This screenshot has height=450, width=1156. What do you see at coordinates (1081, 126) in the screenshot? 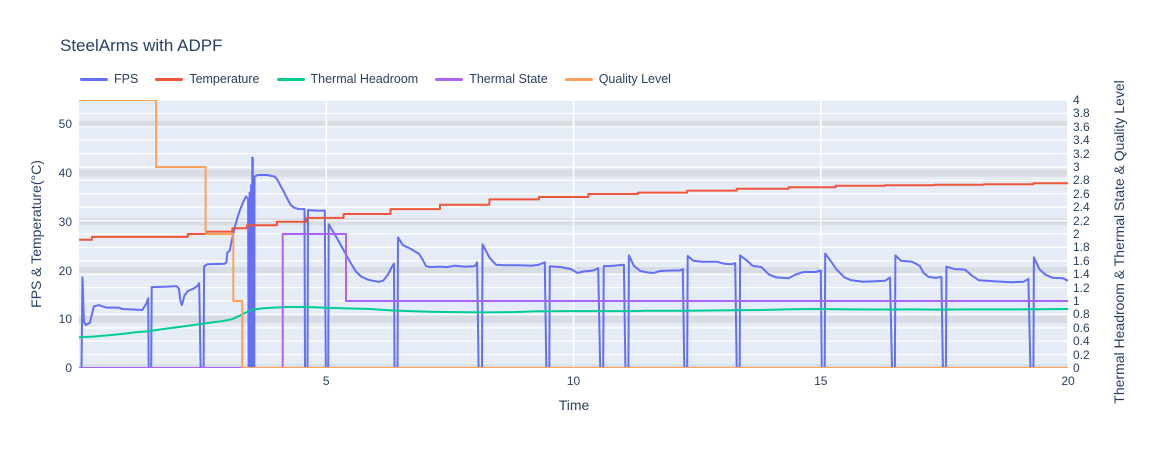
I see `y-right-tick-label: 3.6` at bounding box center [1081, 126].